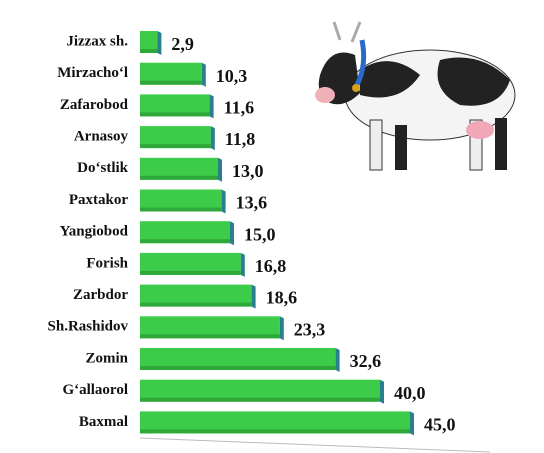  Describe the element at coordinates (106, 358) in the screenshot. I see `category-label: Zomin` at that location.